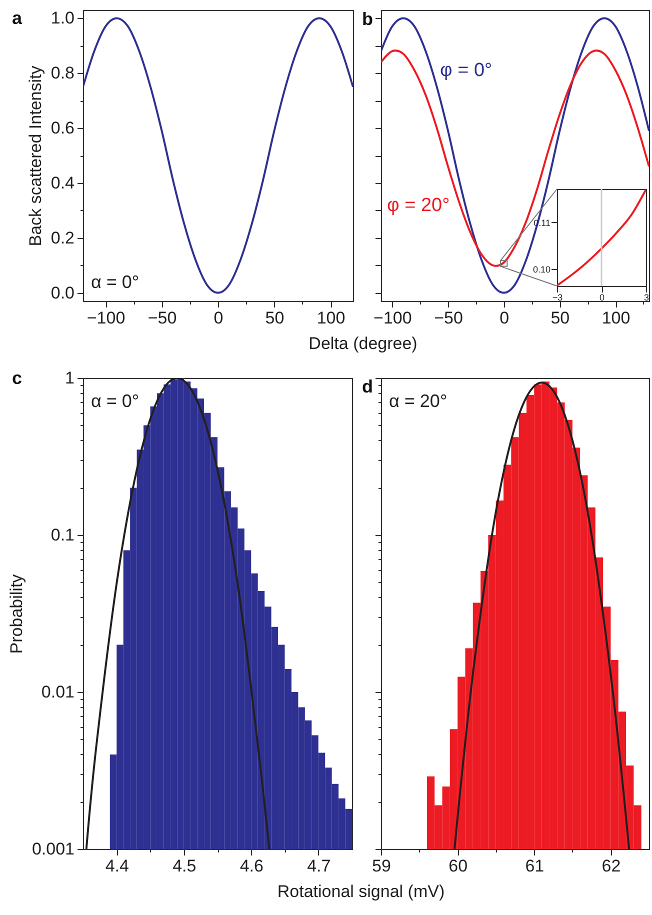 This screenshot has height=915, width=652. Describe the element at coordinates (418, 205) in the screenshot. I see `series-label: φ = 20°` at that location.